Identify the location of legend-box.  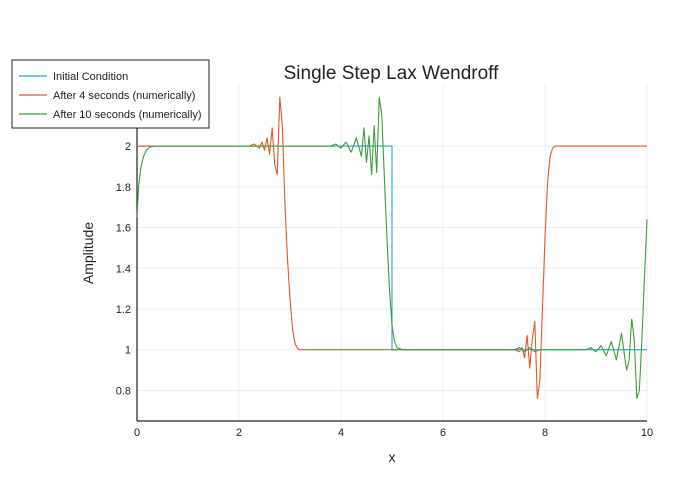
(110, 94).